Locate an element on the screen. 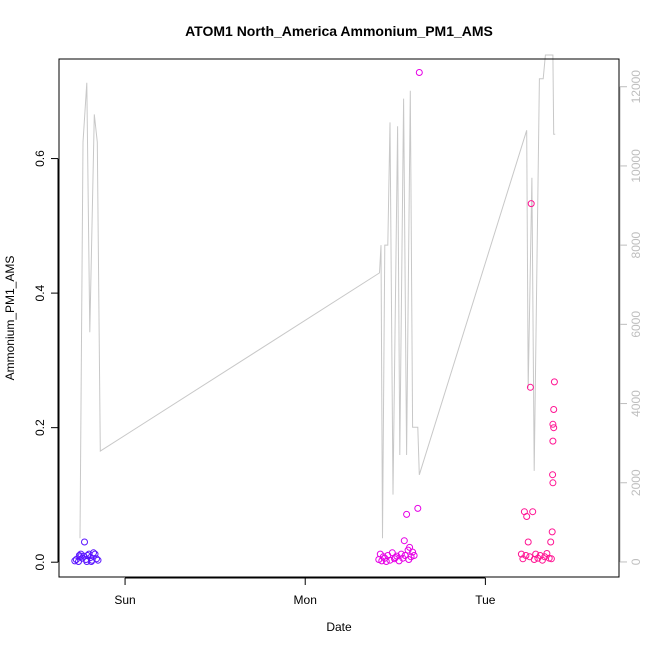  y-tick-label: 0.6 is located at coordinates (40, 158).